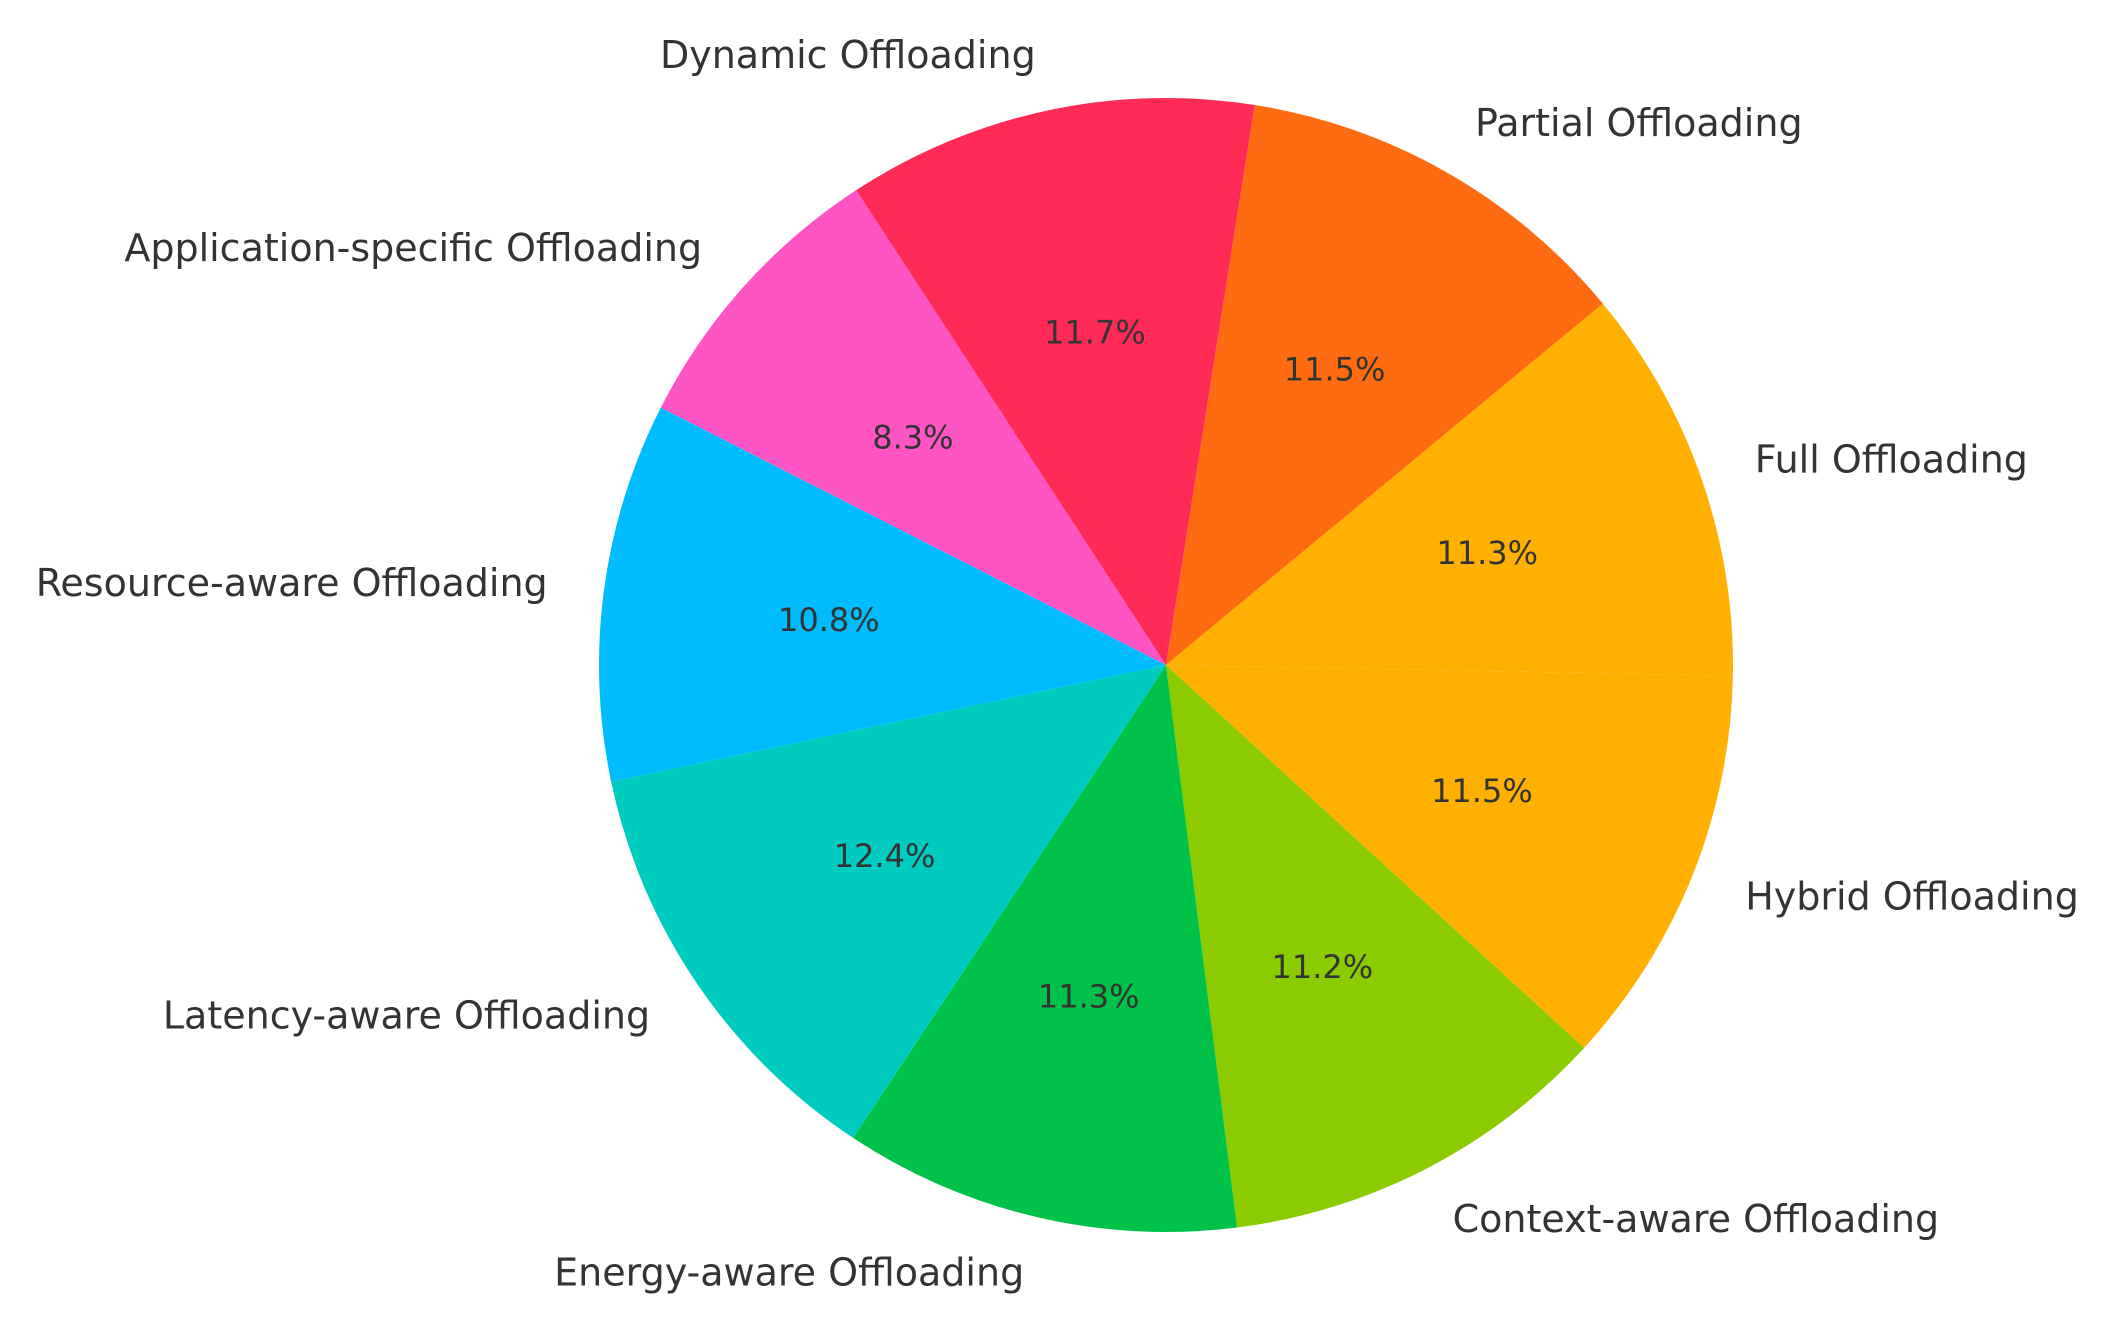  Describe the element at coordinates (885, 856) in the screenshot. I see `percentage-label: 12.4%` at that location.